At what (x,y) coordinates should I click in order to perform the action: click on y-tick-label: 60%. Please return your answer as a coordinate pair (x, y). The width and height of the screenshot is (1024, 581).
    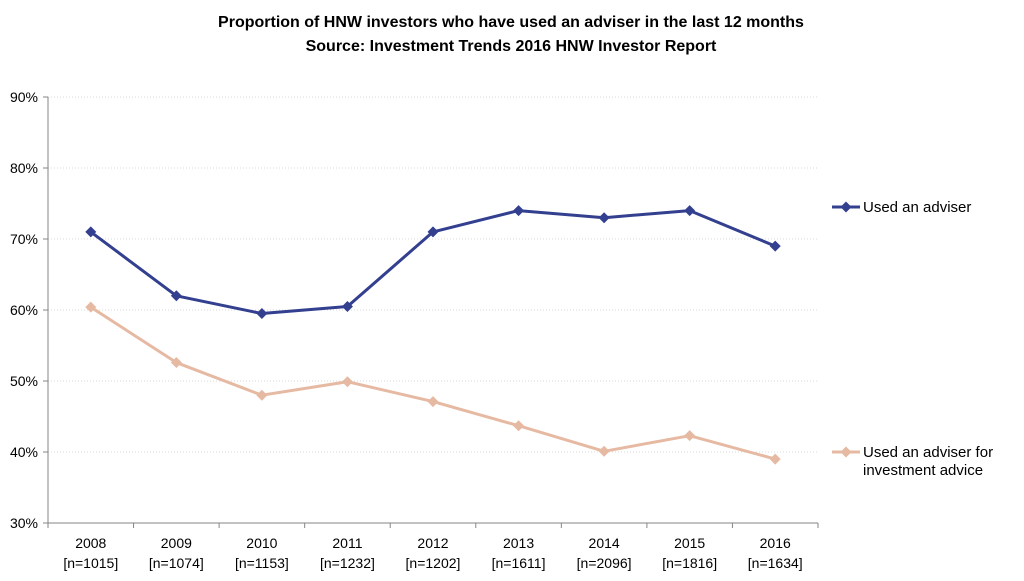
    Looking at the image, I should click on (24, 310).